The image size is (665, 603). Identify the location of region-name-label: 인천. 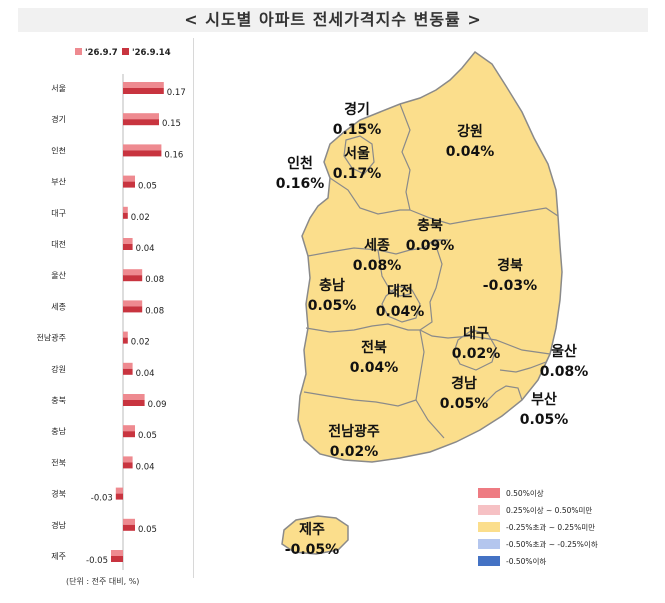
(300, 163).